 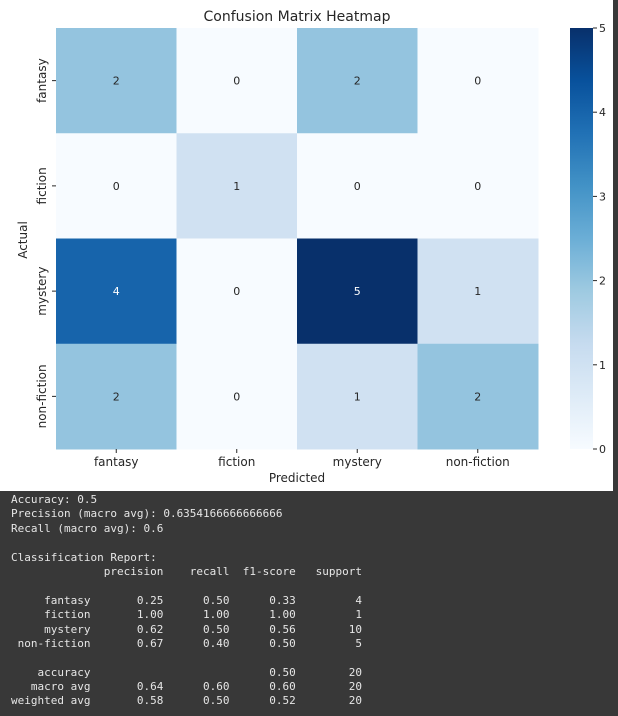 I want to click on y-tick-label: non-fiction, so click(x=42, y=396).